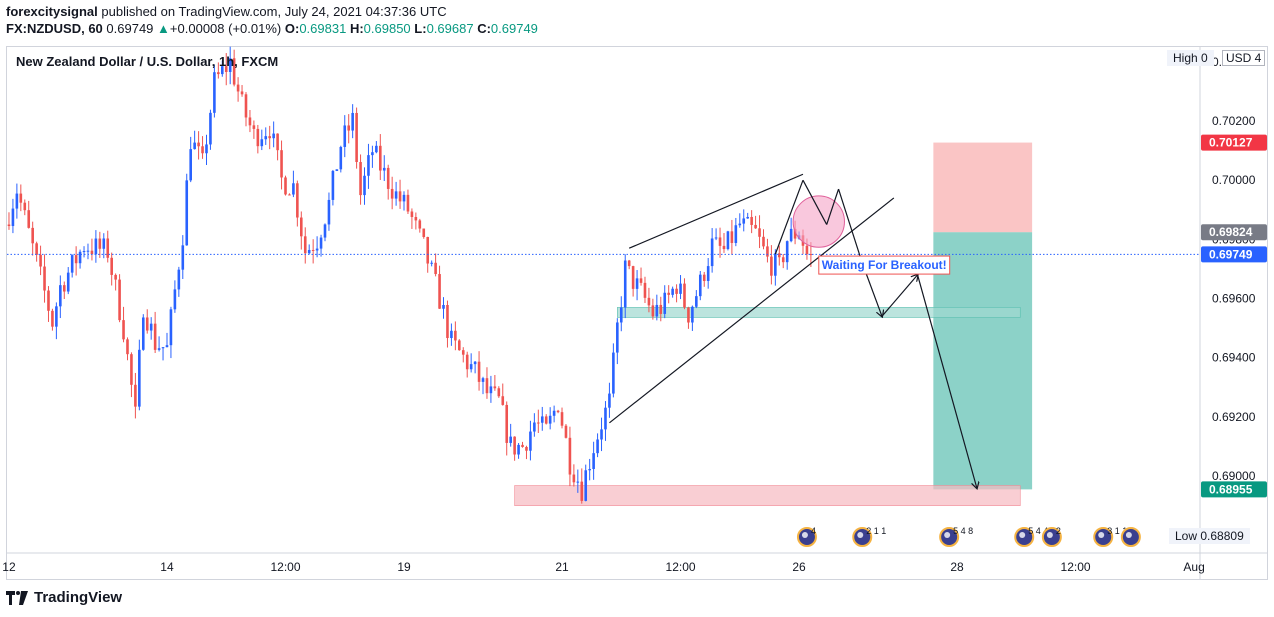 This screenshot has width=1274, height=617. What do you see at coordinates (52, 11) in the screenshot?
I see `author-name: forexcitysignal` at bounding box center [52, 11].